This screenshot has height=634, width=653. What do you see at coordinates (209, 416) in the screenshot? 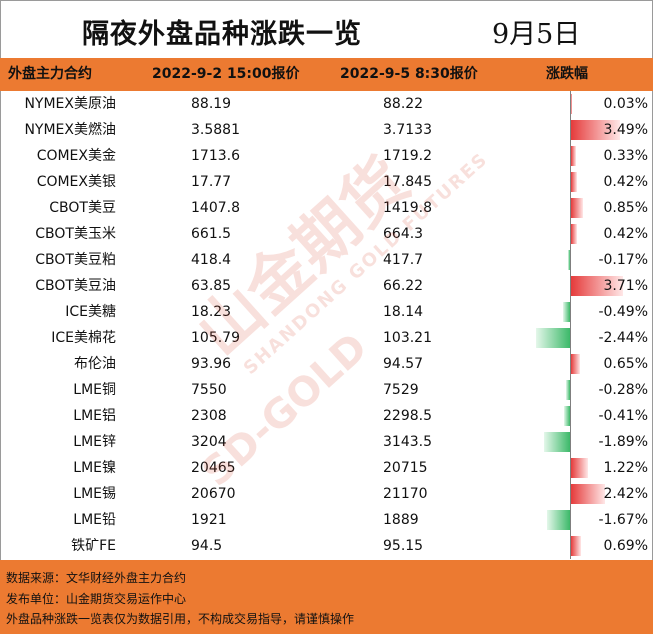
I see `price-1: 2308` at bounding box center [209, 416].